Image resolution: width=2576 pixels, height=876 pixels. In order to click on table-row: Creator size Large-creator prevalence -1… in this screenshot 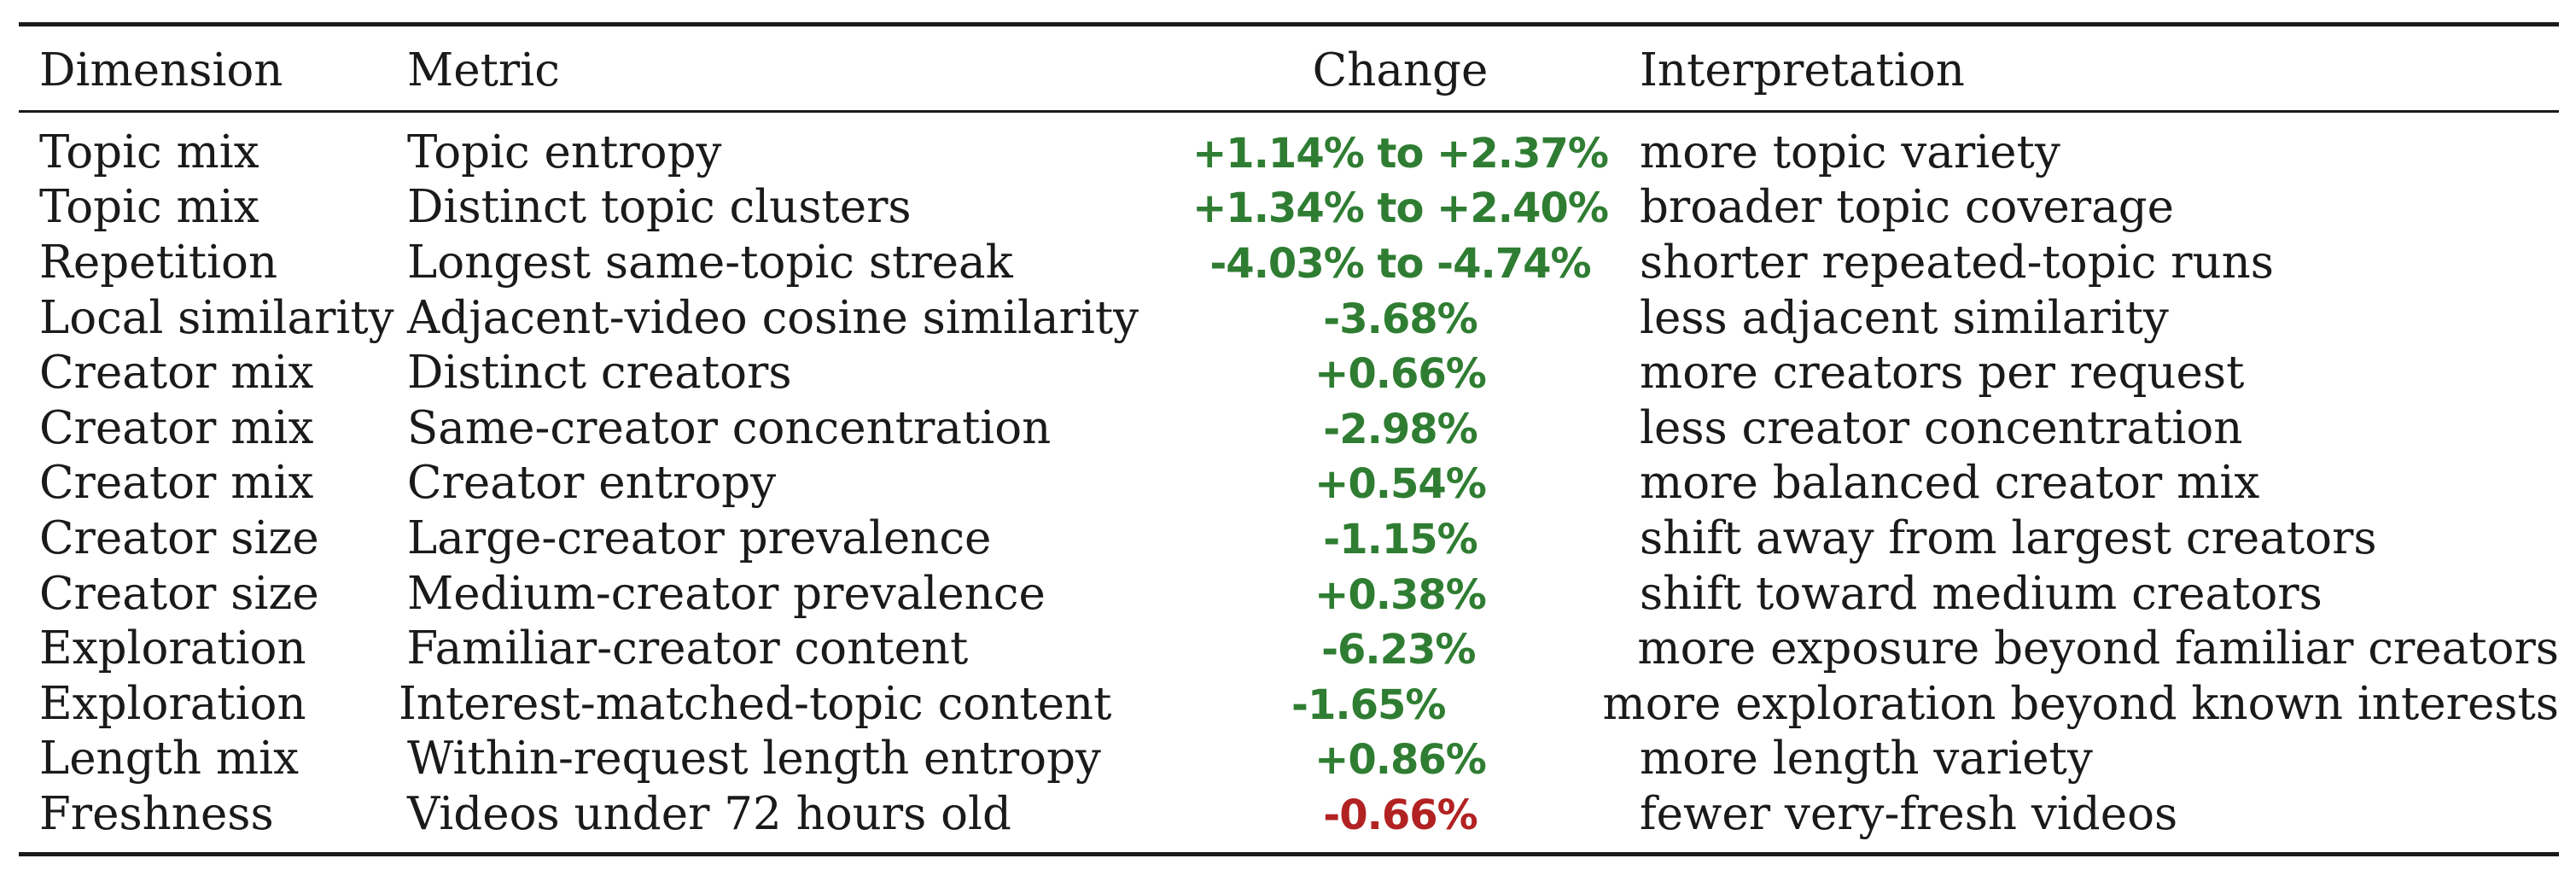, I will do `click(1289, 538)`.